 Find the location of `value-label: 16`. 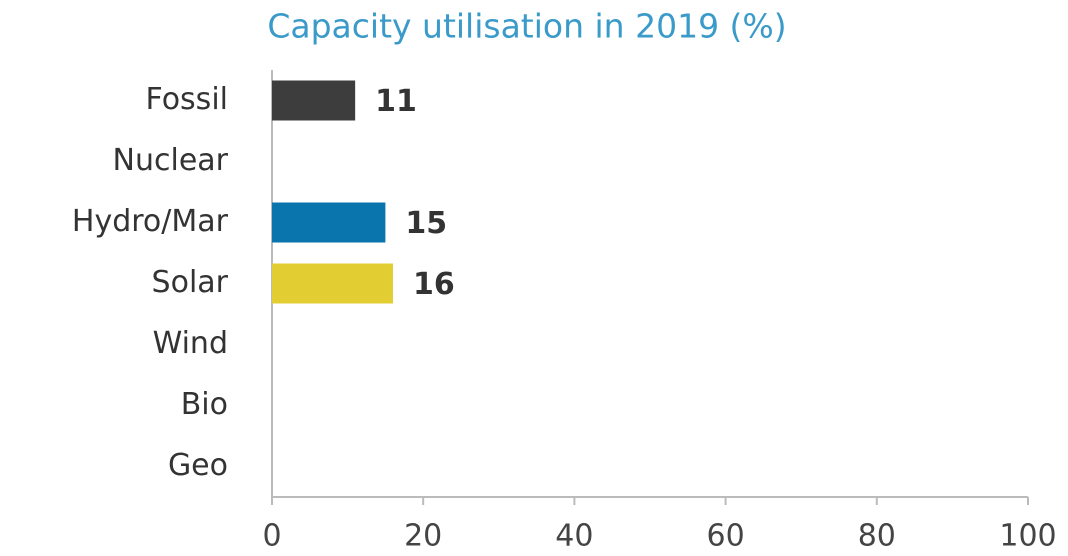

value-label: 16 is located at coordinates (434, 284).